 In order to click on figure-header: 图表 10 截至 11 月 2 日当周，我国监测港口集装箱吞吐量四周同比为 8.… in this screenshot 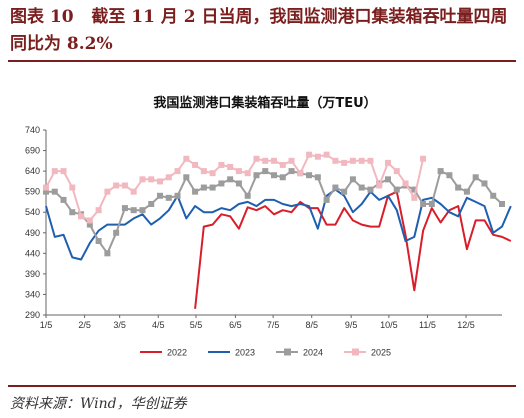, I will do `click(262, 31)`.